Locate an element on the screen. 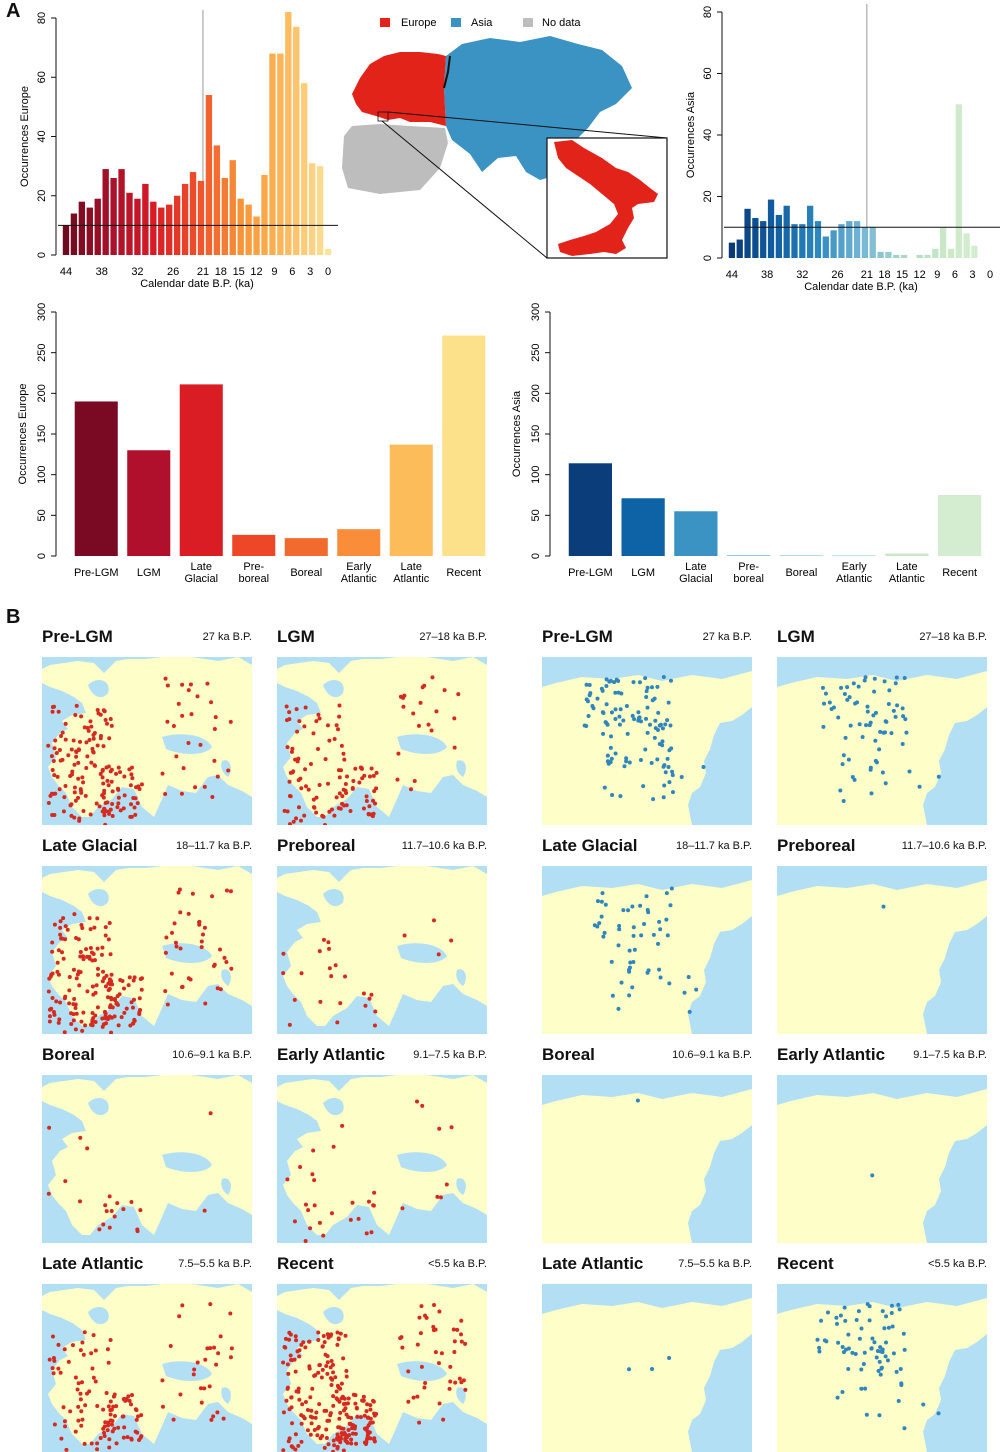 This screenshot has height=1452, width=1000. legend-swatch-europe is located at coordinates (385, 22).